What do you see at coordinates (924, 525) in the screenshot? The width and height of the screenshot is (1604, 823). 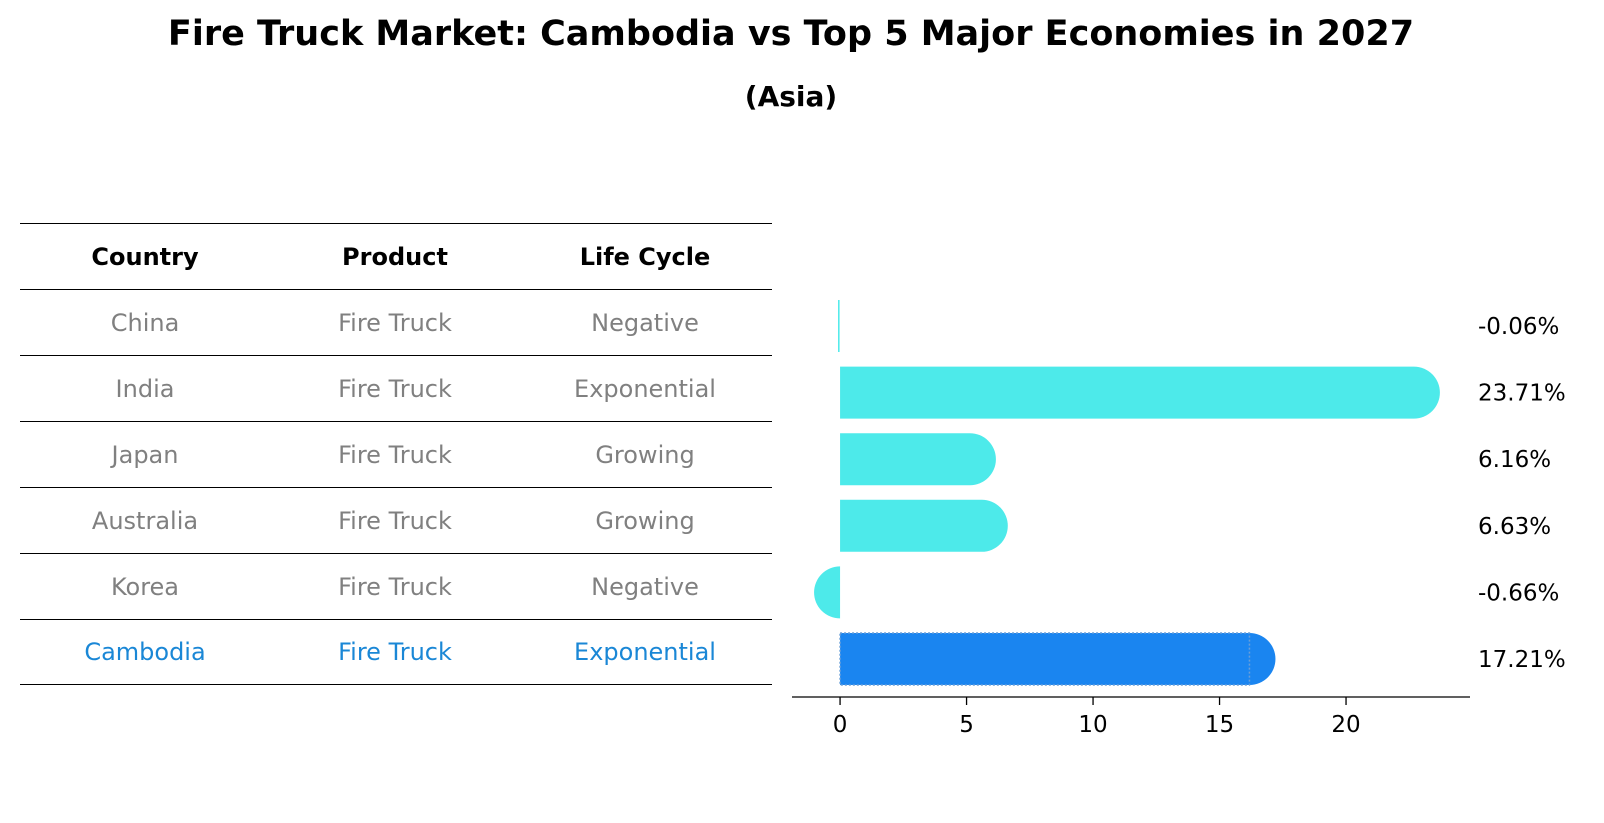 I see `bar-australia` at bounding box center [924, 525].